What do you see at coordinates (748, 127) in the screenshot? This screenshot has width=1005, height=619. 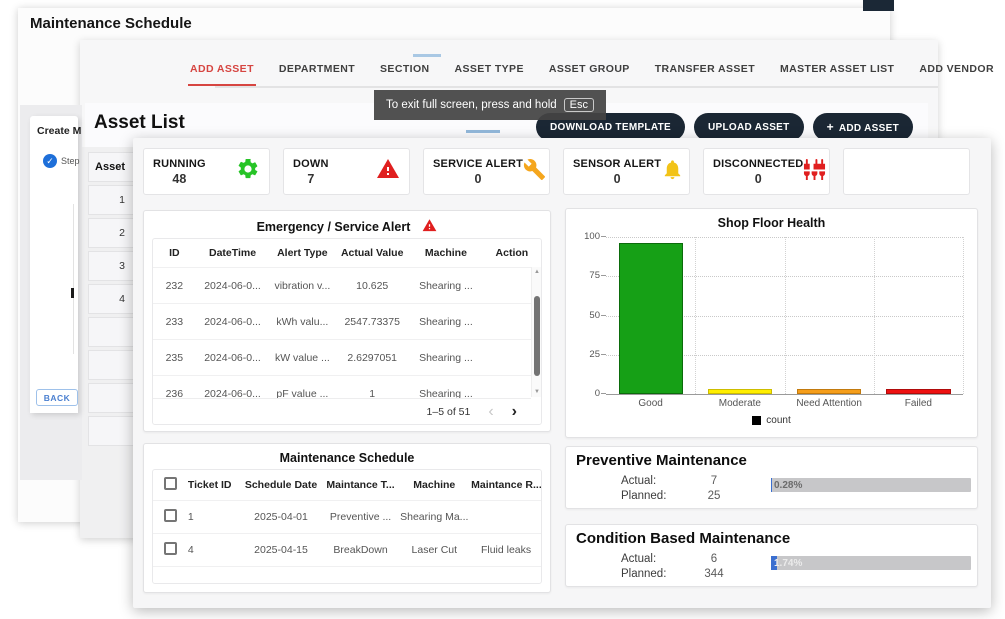 I see `upload-asset-button: UPLOAD ASSET` at bounding box center [748, 127].